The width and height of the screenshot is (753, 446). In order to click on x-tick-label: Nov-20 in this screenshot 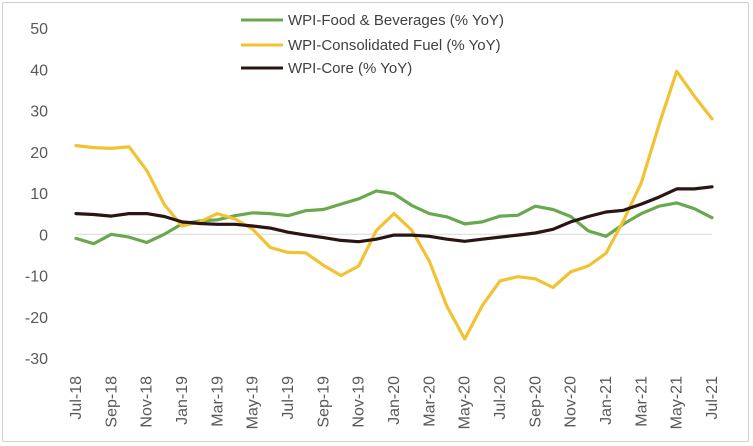, I will do `click(571, 402)`.